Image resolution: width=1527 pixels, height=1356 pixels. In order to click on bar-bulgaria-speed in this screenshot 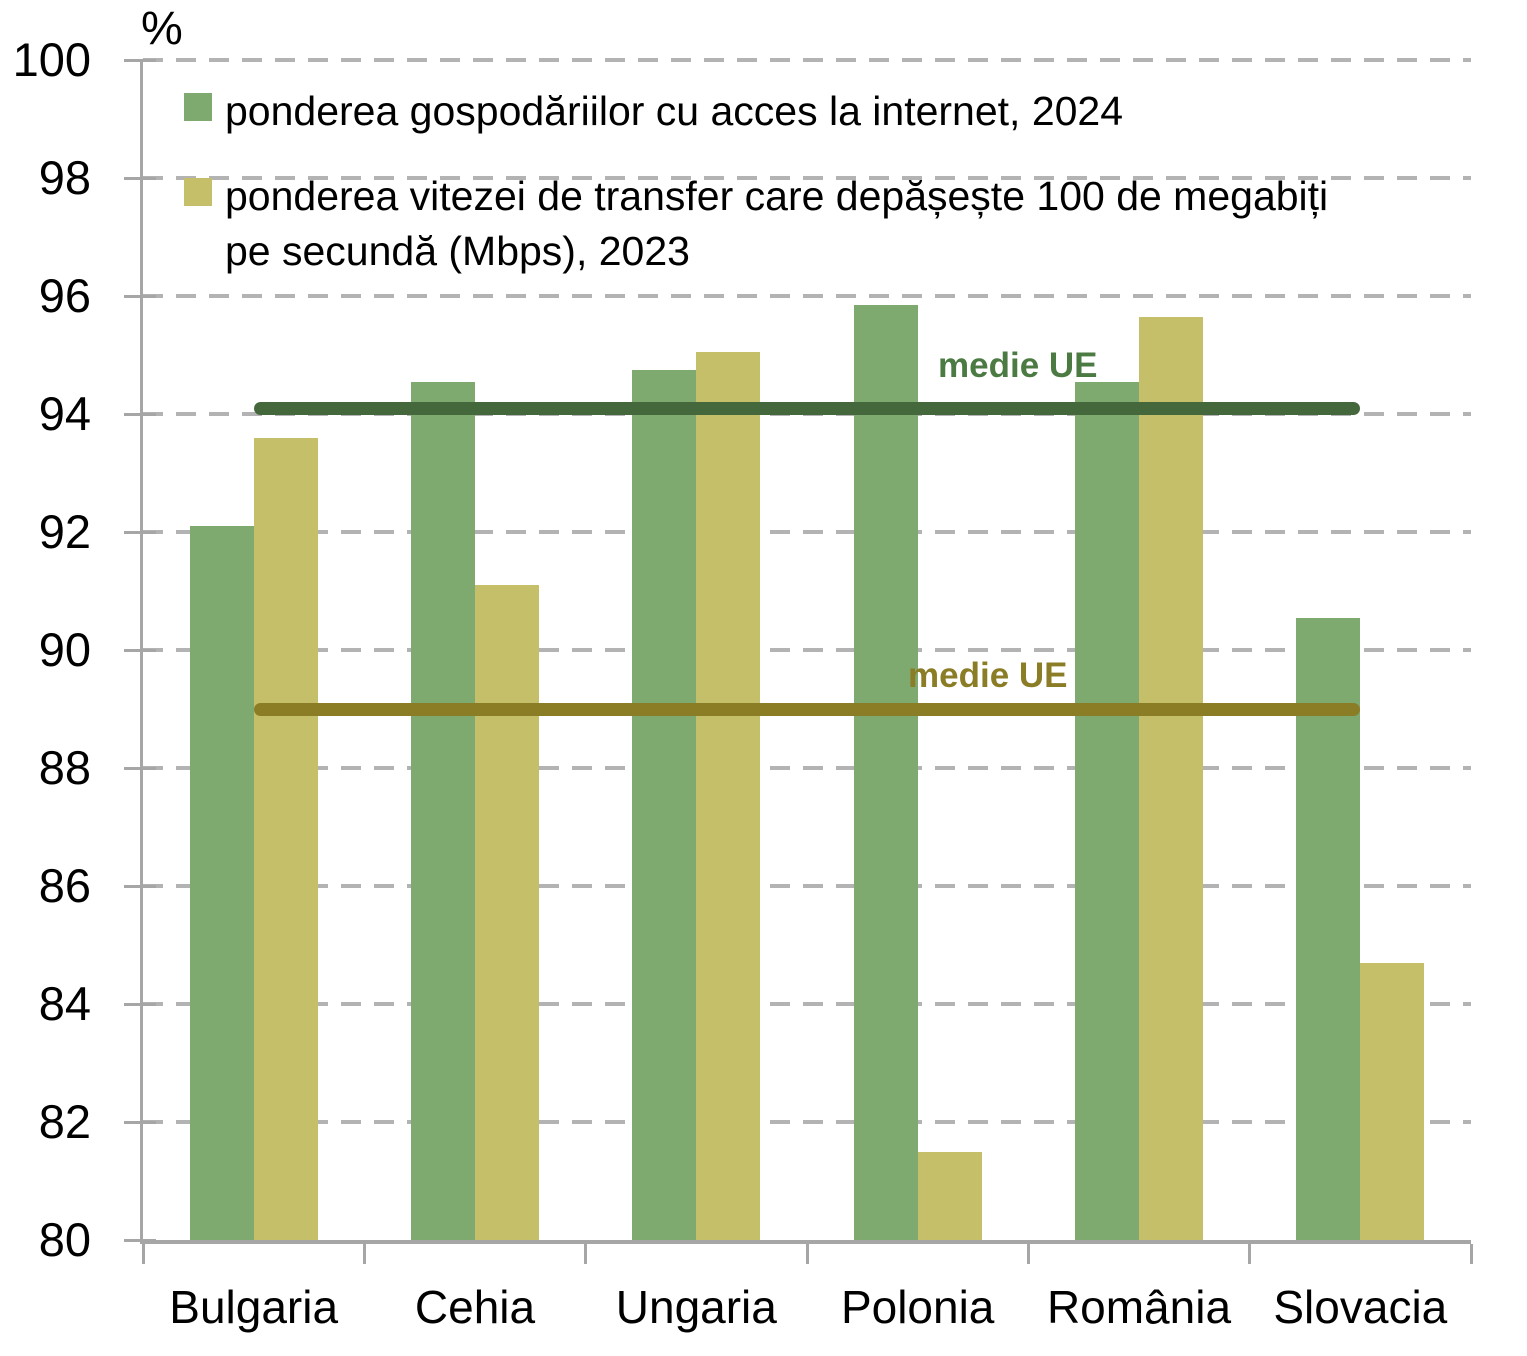, I will do `click(285, 838)`.